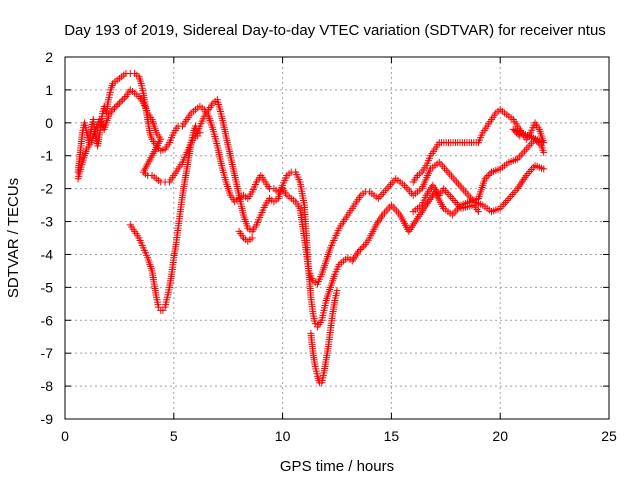  What do you see at coordinates (47, 353) in the screenshot?
I see `y-tick-label: -7` at bounding box center [47, 353].